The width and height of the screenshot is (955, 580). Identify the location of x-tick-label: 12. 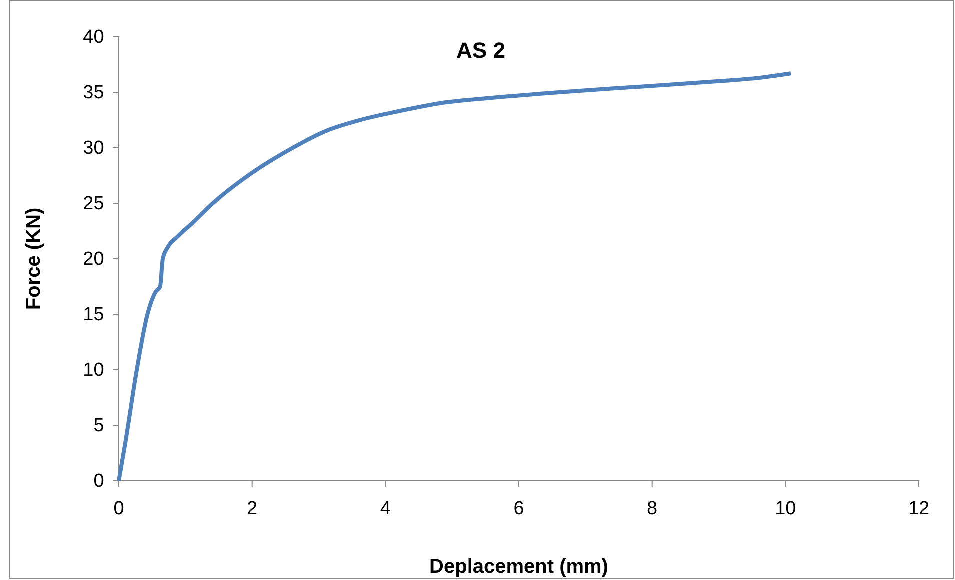
(919, 509).